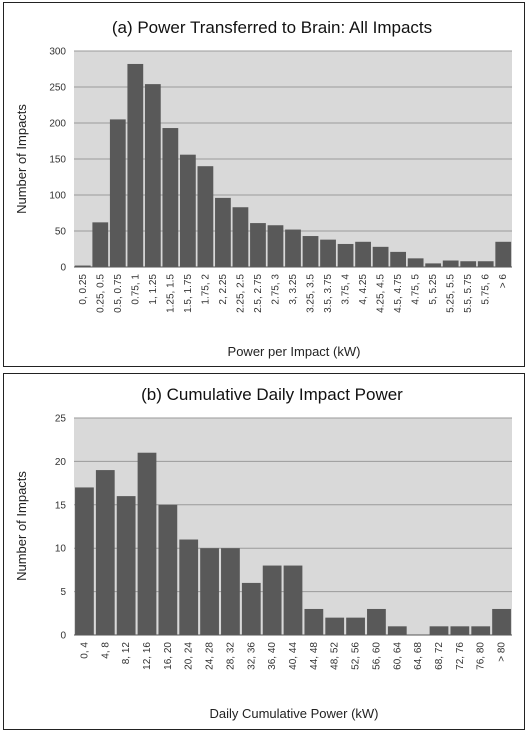  I want to click on y-tick-label: 200, so click(57, 124).